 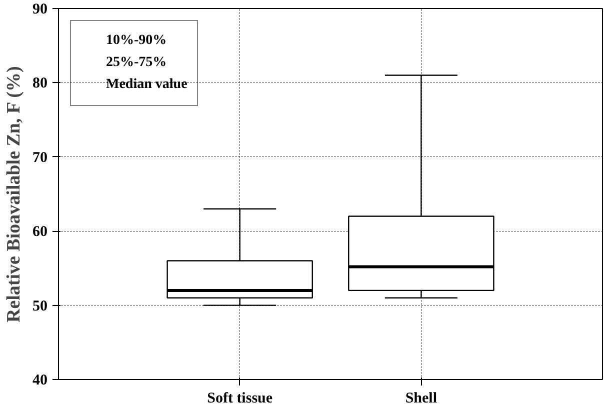 What do you see at coordinates (40, 10) in the screenshot?
I see `y-tick-label: 90` at bounding box center [40, 10].